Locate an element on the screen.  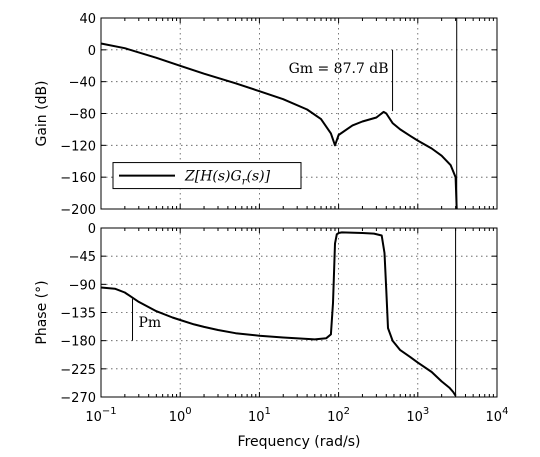
phase-y-tick-label: 0 is located at coordinates (92, 229).